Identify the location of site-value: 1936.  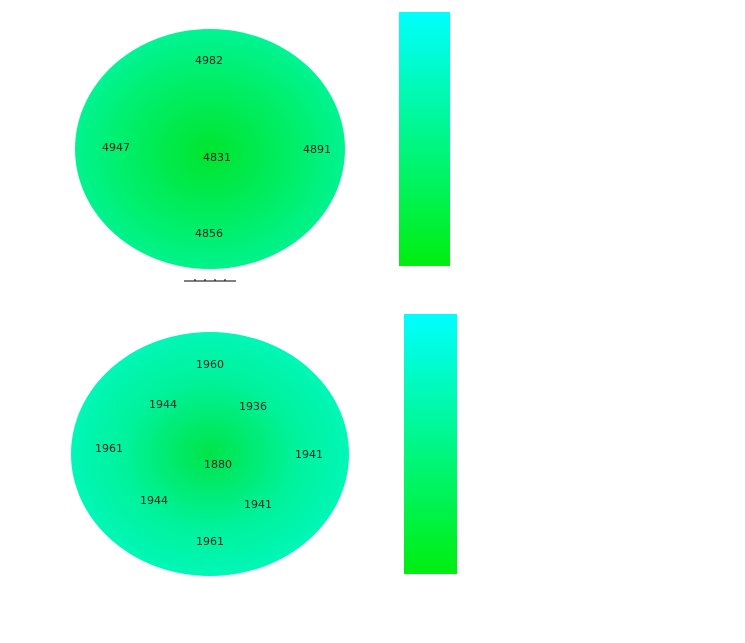
(253, 406).